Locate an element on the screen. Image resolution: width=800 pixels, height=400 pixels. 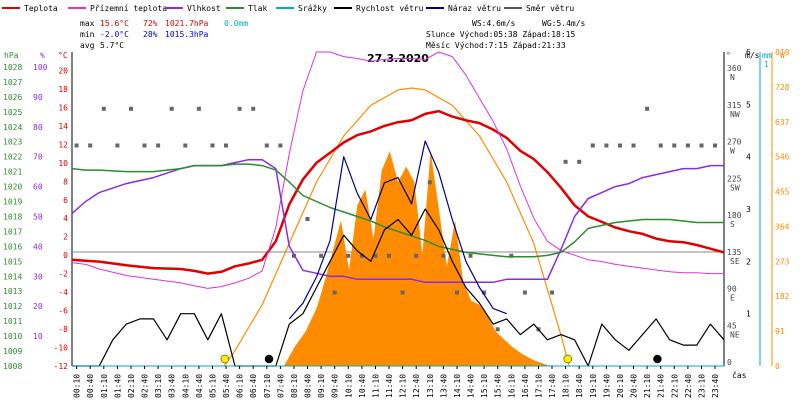
ms-tick-label: 4 is located at coordinates (748, 157).